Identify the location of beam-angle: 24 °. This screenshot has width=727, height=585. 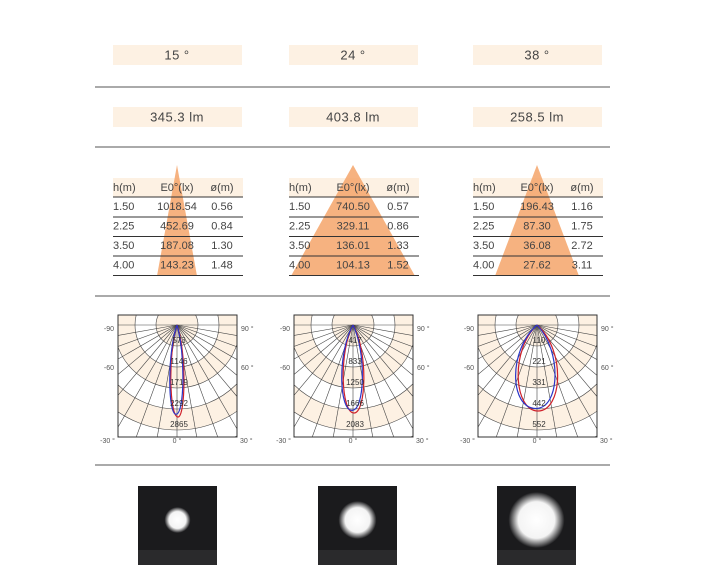
(352, 54).